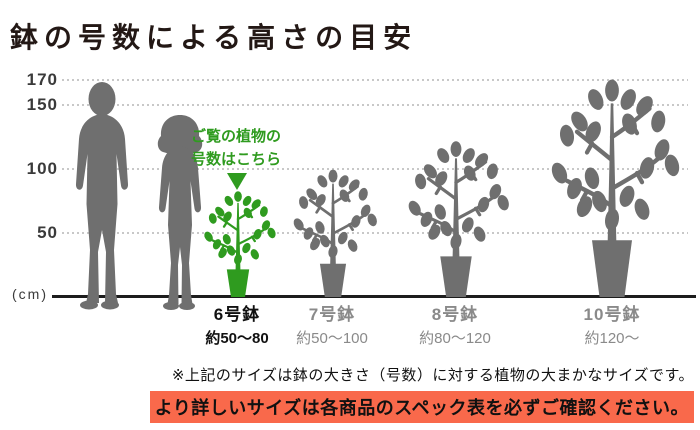 The height and width of the screenshot is (430, 700). What do you see at coordinates (374, 296) in the screenshot?
I see `ground-line` at bounding box center [374, 296].